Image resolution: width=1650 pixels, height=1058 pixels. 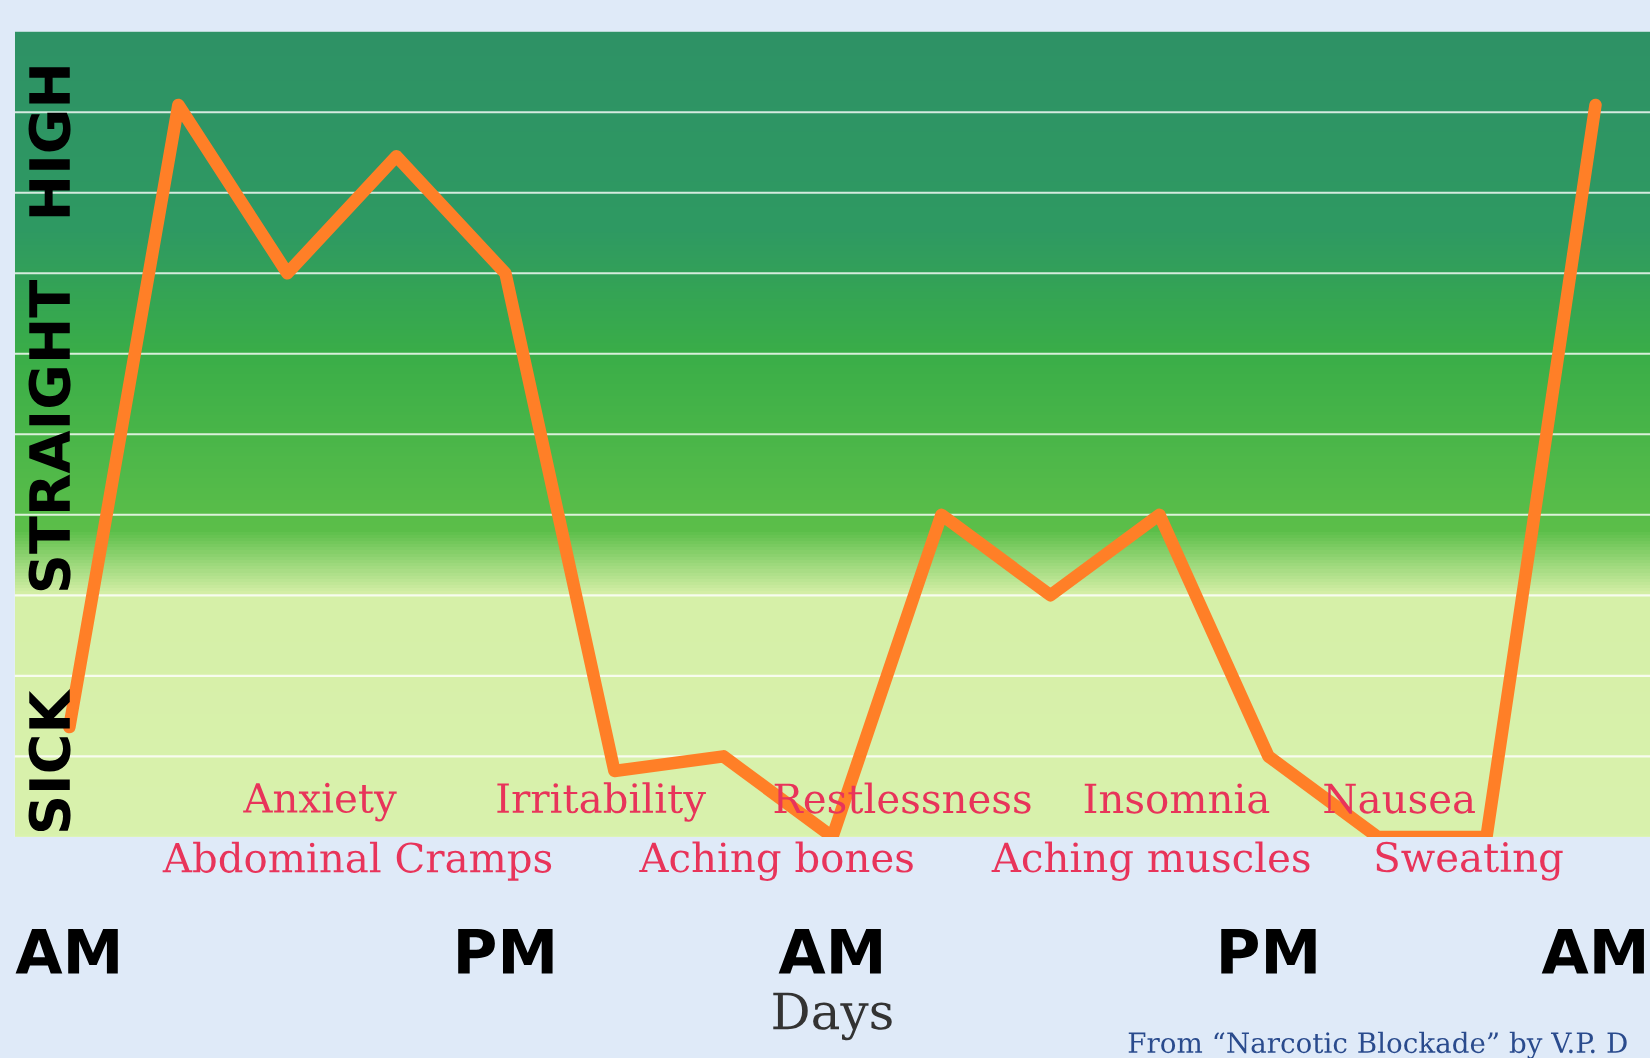 What do you see at coordinates (49, 142) in the screenshot?
I see `annotation: HIGH` at bounding box center [49, 142].